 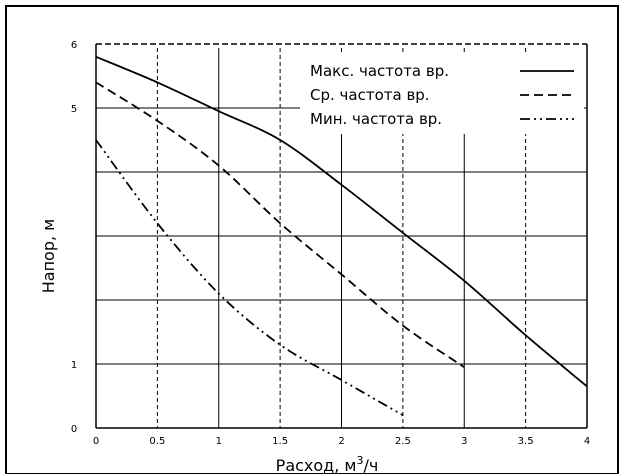 I want to click on x-tick-label: 0.5, so click(x=157, y=441).